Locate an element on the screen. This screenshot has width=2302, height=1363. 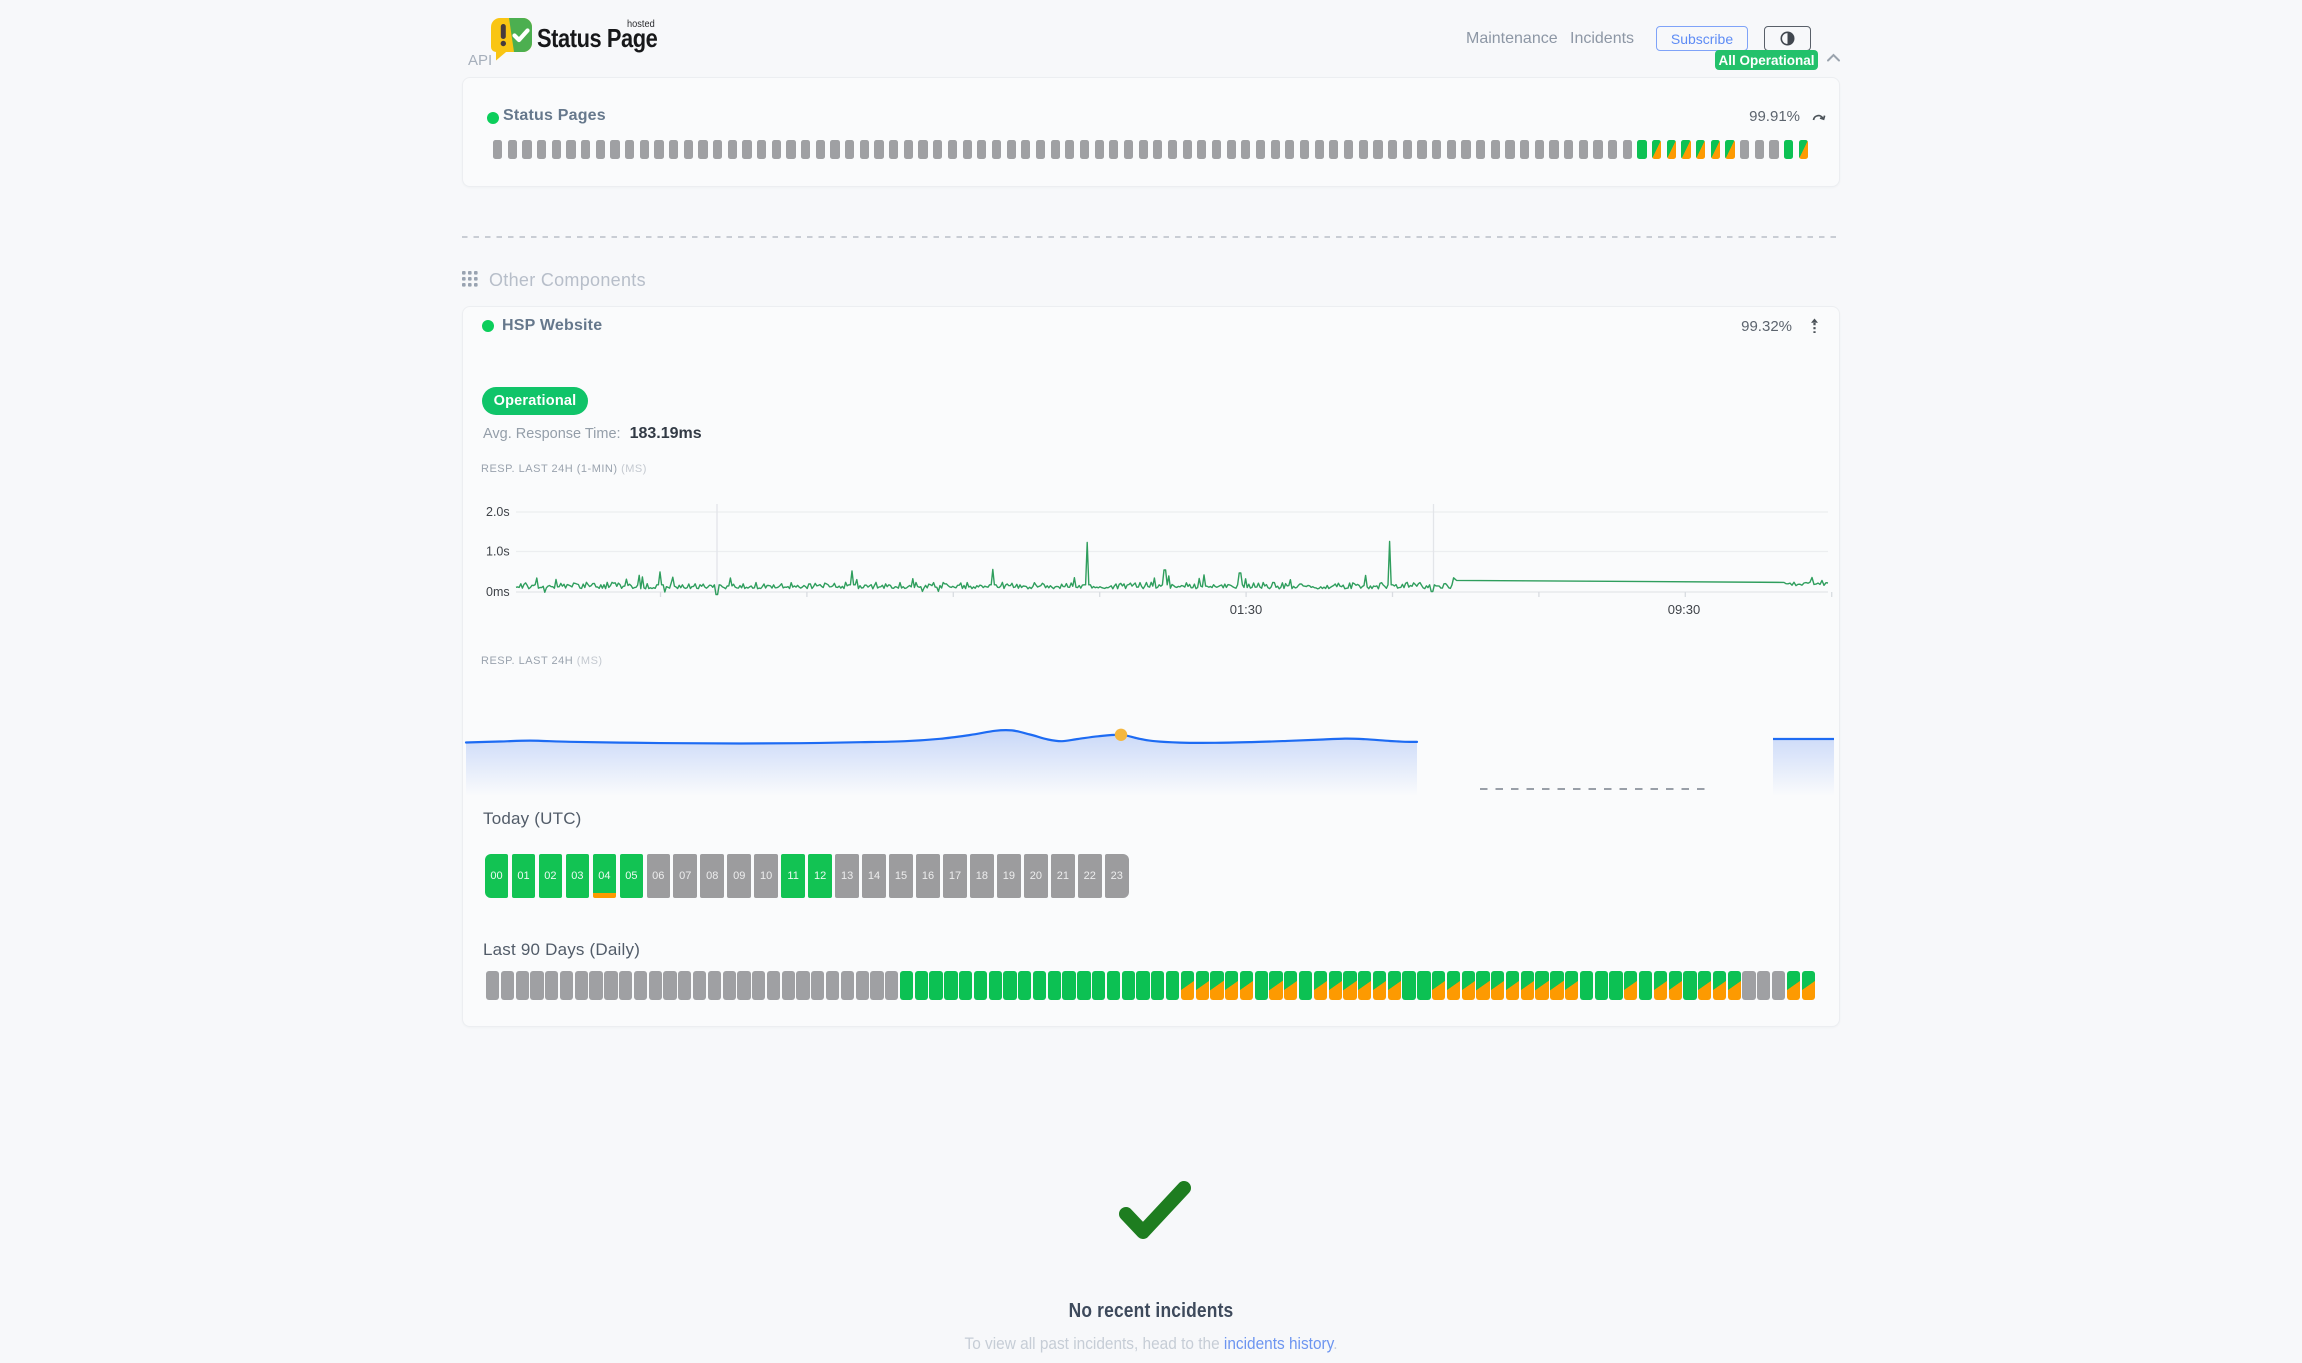
svg-text: 1.0s is located at coordinates (498, 552).